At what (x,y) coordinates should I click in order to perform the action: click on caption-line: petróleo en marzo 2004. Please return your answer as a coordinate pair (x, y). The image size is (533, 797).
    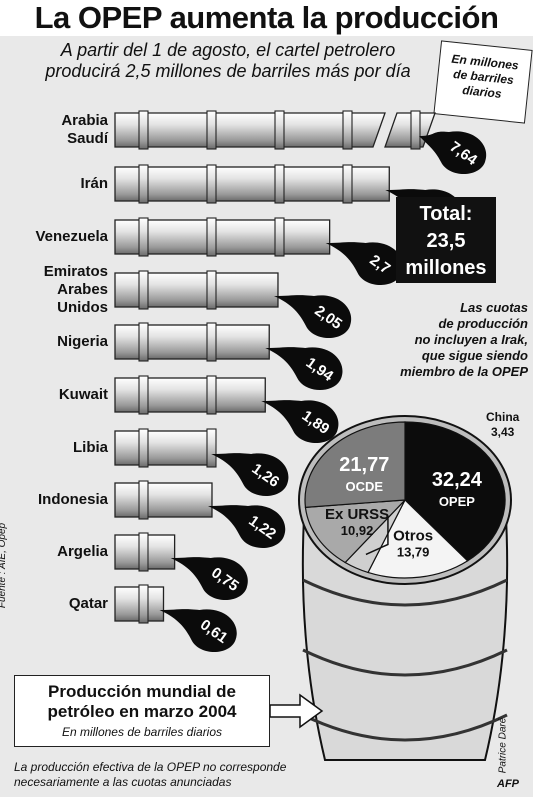
    Looking at the image, I should click on (142, 711).